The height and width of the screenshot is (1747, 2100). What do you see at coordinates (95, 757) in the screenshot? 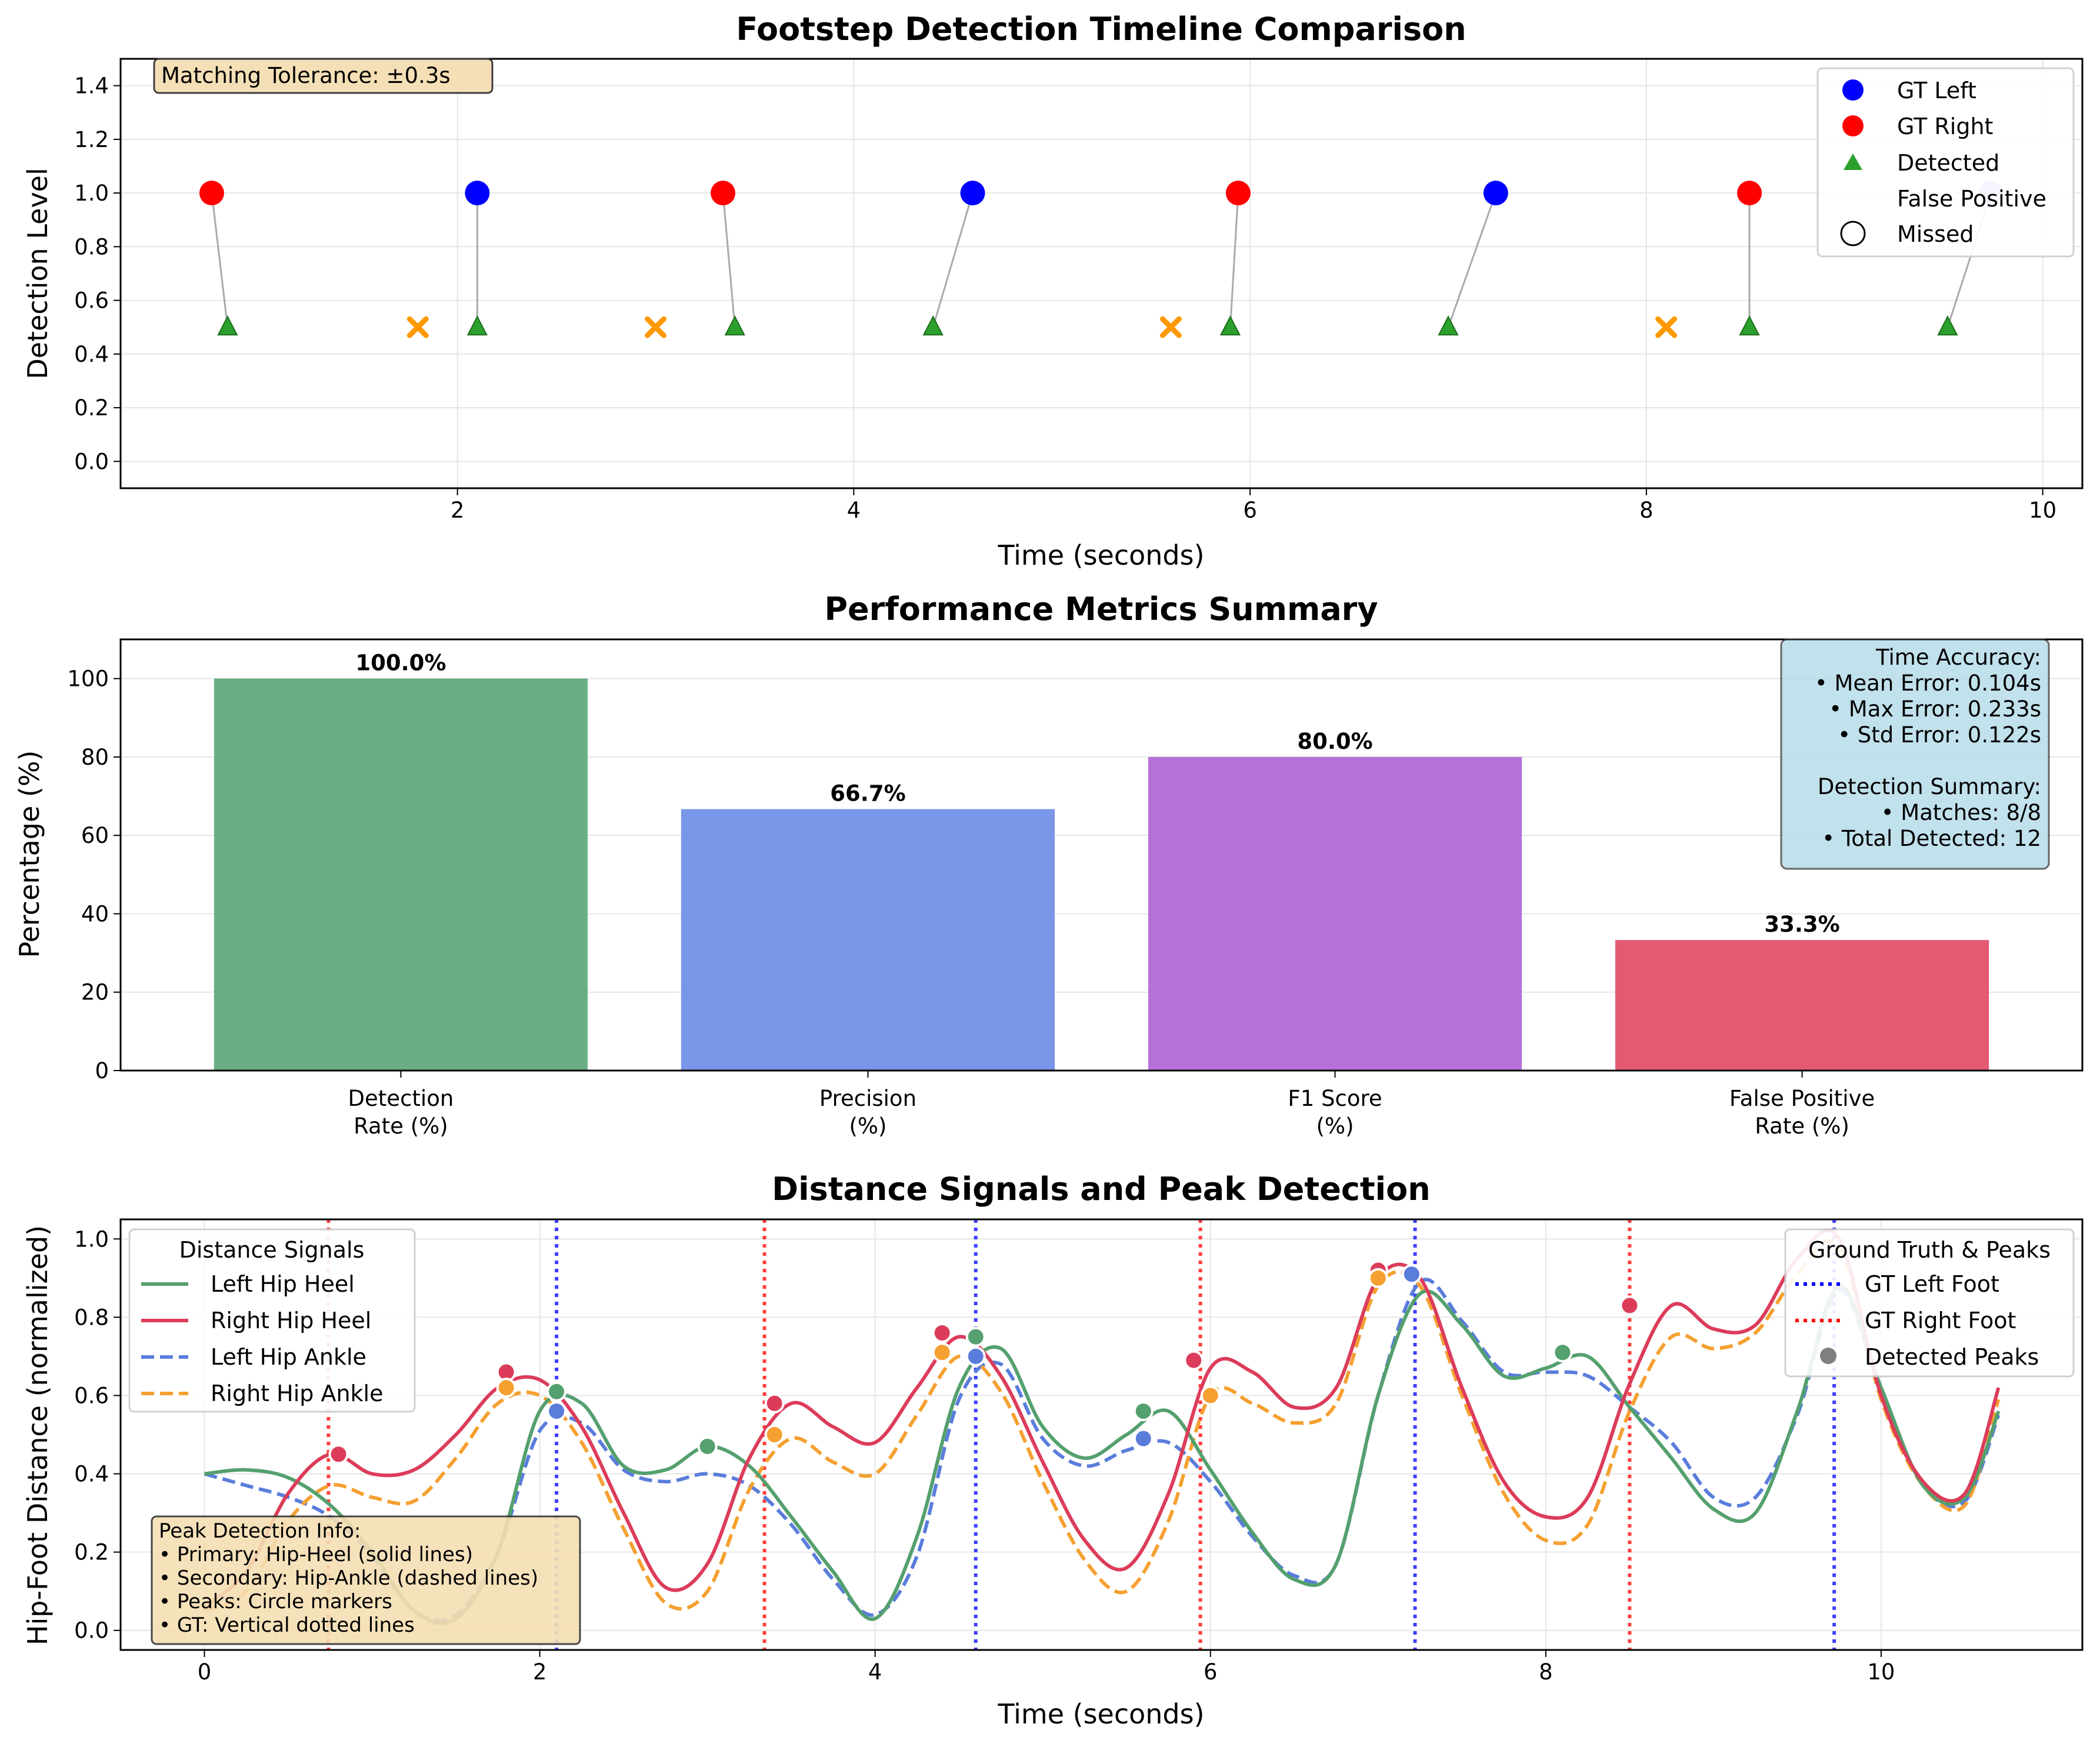
I see `metrics-ytick-label: 80` at bounding box center [95, 757].